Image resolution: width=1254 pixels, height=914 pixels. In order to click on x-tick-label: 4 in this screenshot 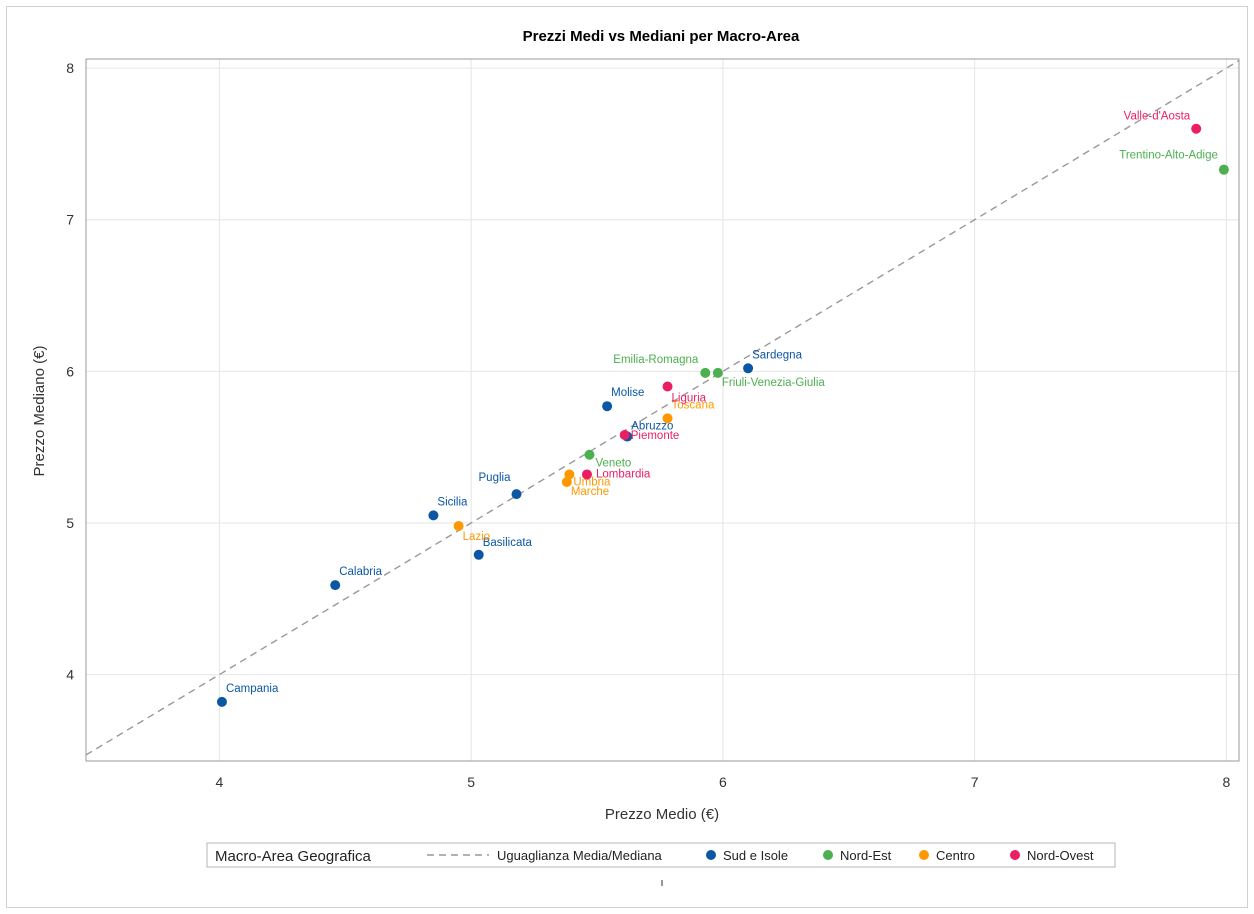, I will do `click(220, 782)`.